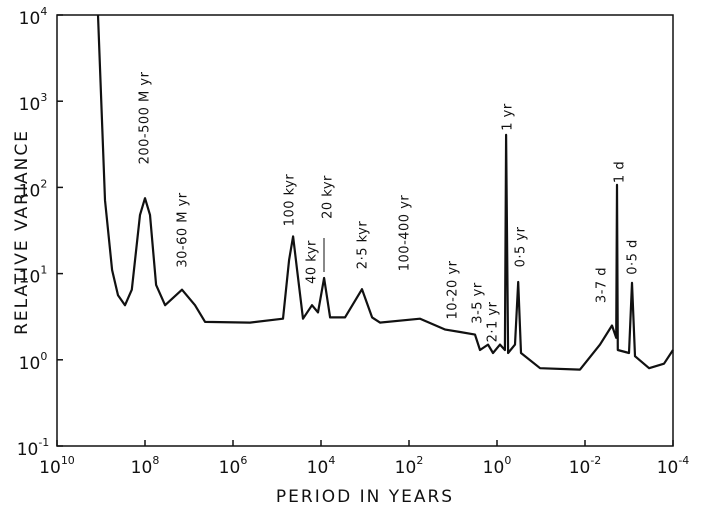 This screenshot has height=512, width=702. Describe the element at coordinates (365, 497) in the screenshot. I see `x-axis-label: PERIOD IN YEARS` at that location.